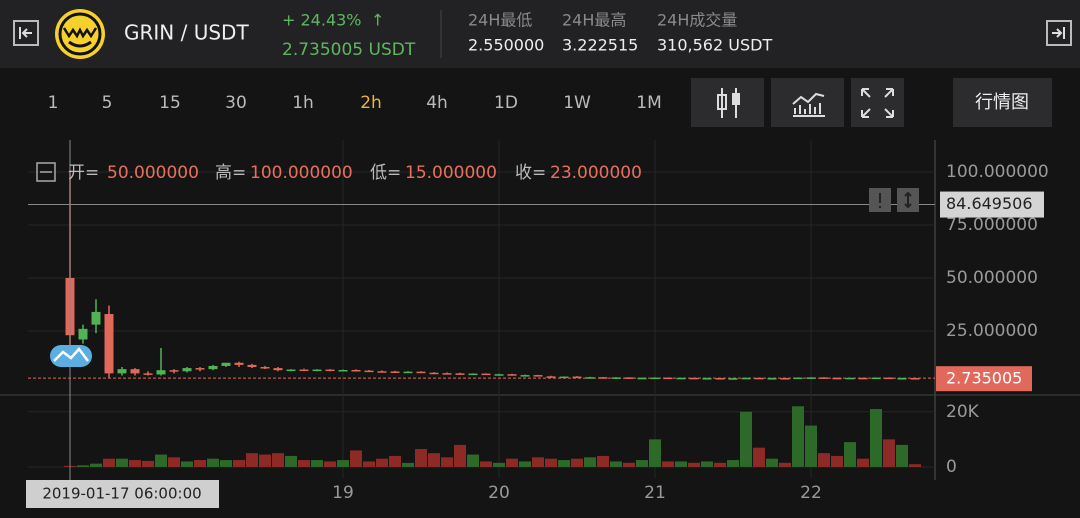 This screenshot has height=518, width=1080. Describe the element at coordinates (727, 102) in the screenshot. I see `candle-button` at that location.